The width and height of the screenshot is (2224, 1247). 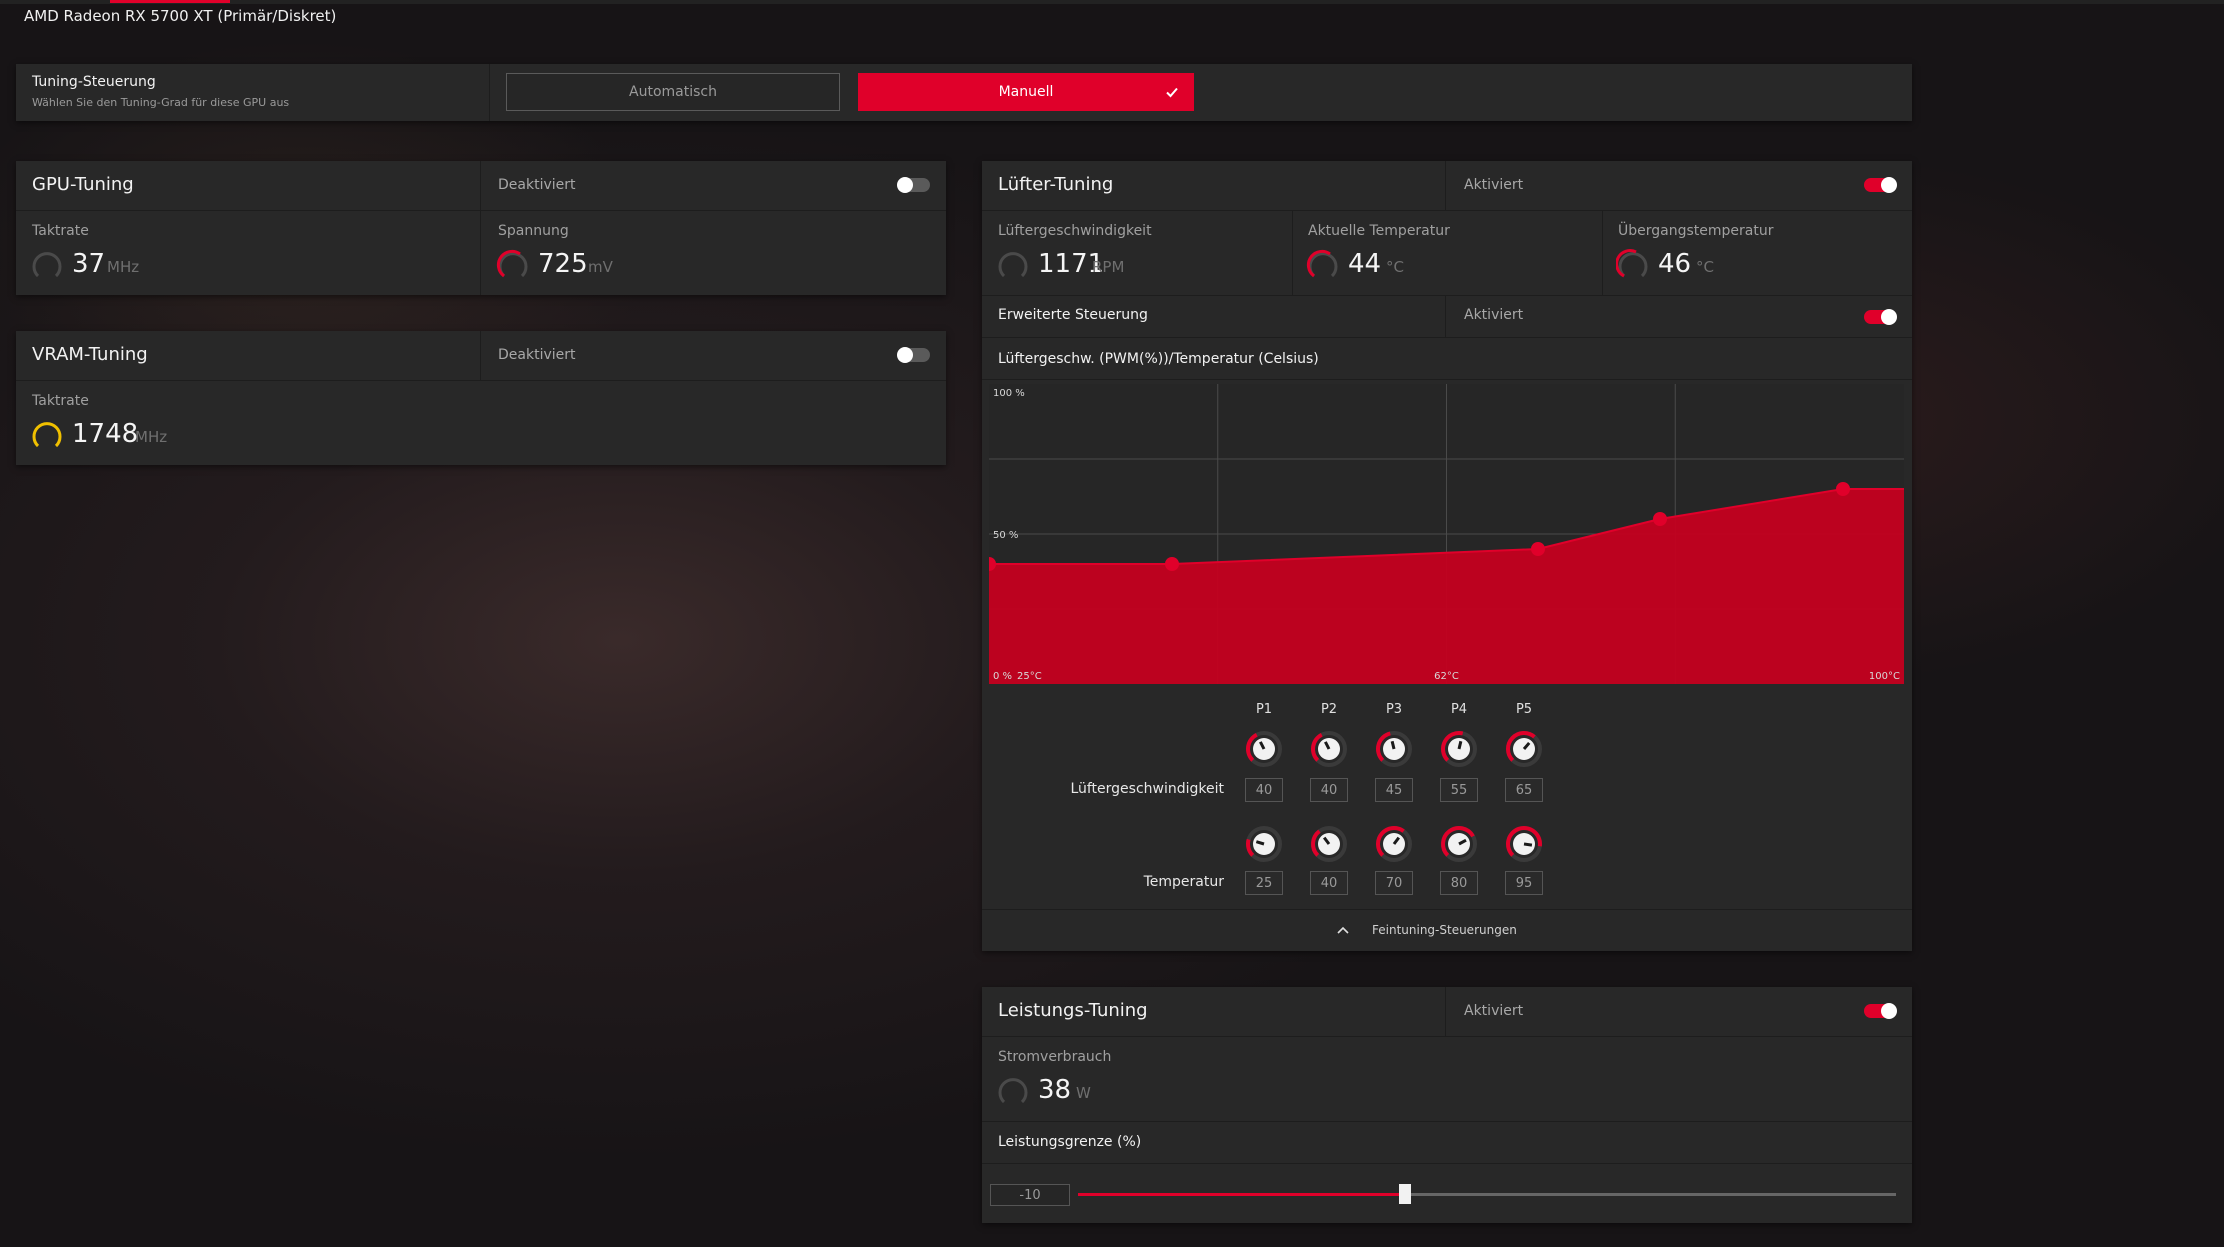 I want to click on fan-tuning-title: Lüfter-Tuning, so click(x=1056, y=184).